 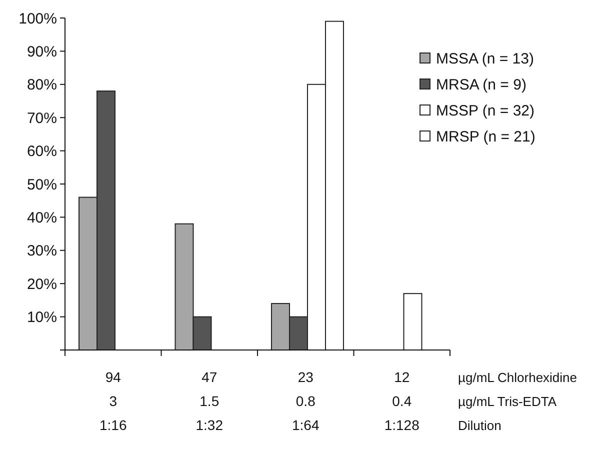 I want to click on legend-label: MSSP (n = 32), so click(x=485, y=111).